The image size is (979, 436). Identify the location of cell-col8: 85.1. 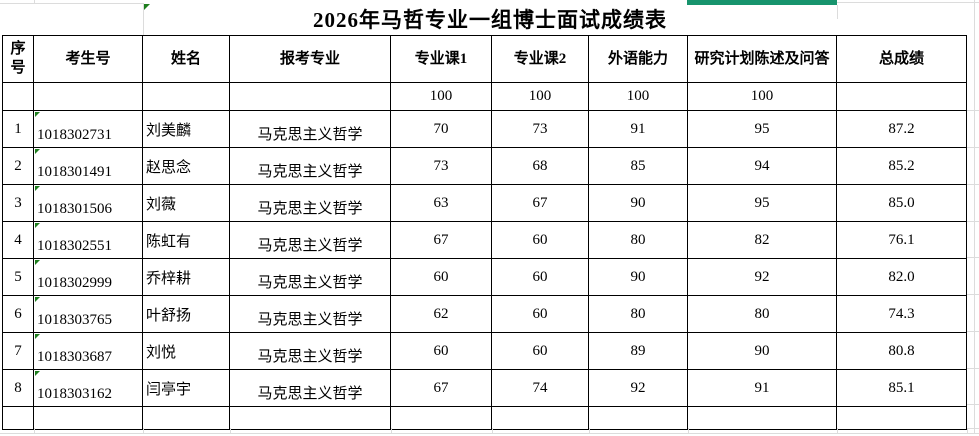
(901, 388).